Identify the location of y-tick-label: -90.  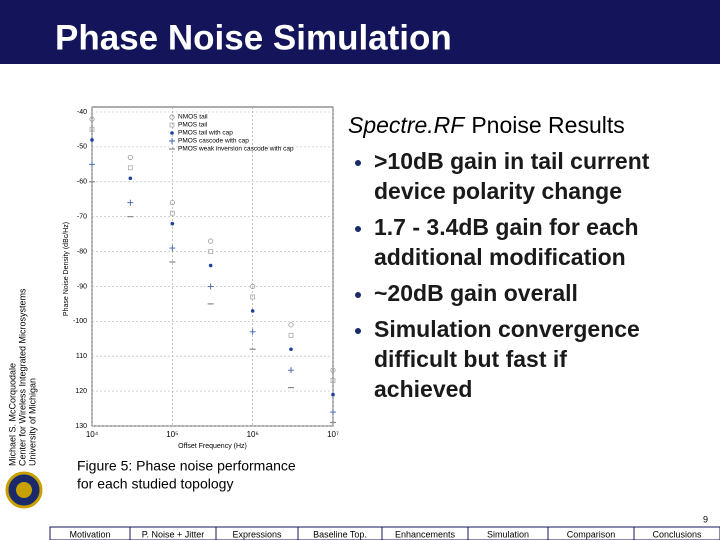
(82, 286).